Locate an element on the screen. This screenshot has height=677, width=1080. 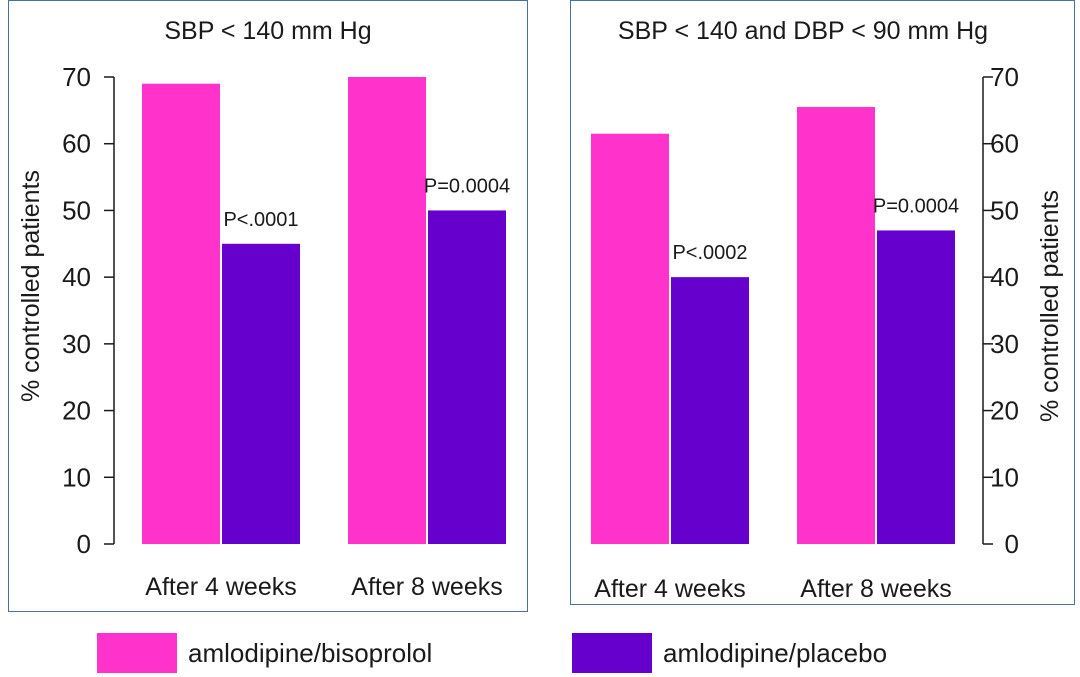
p-value-annotation: P<.0002 is located at coordinates (709, 253).